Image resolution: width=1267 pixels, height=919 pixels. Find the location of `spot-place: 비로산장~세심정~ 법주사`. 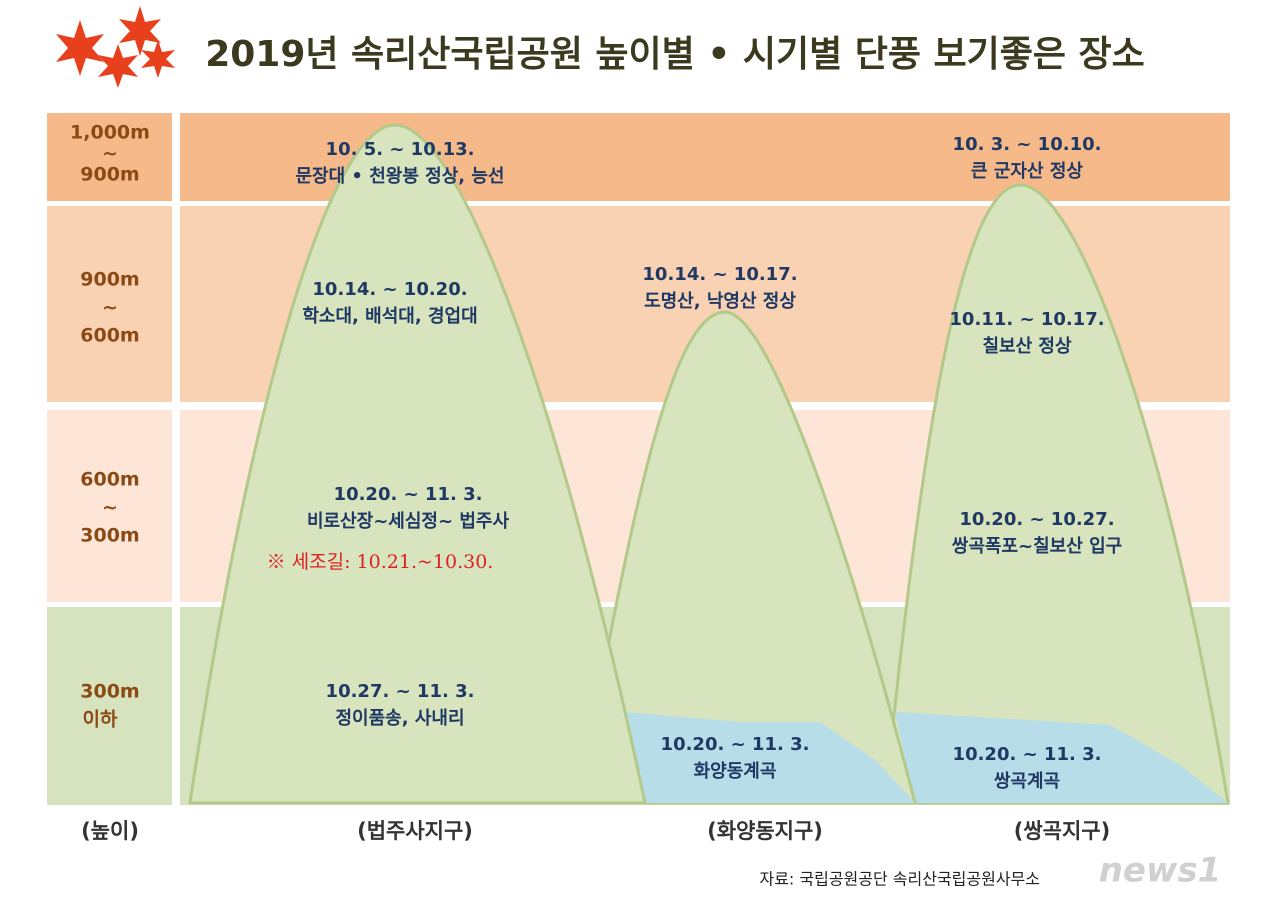

spot-place: 비로산장~세심정~ 법주사 is located at coordinates (408, 521).